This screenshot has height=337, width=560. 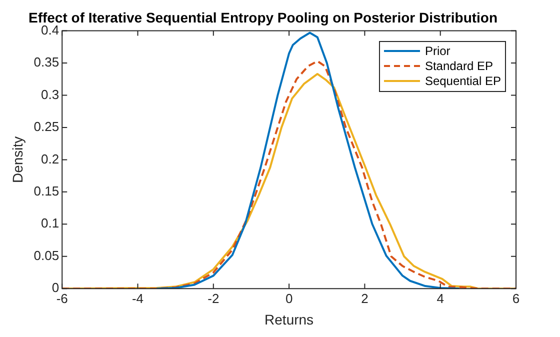 What do you see at coordinates (47, 191) in the screenshot?
I see `y-tick-label: 0.15` at bounding box center [47, 191].